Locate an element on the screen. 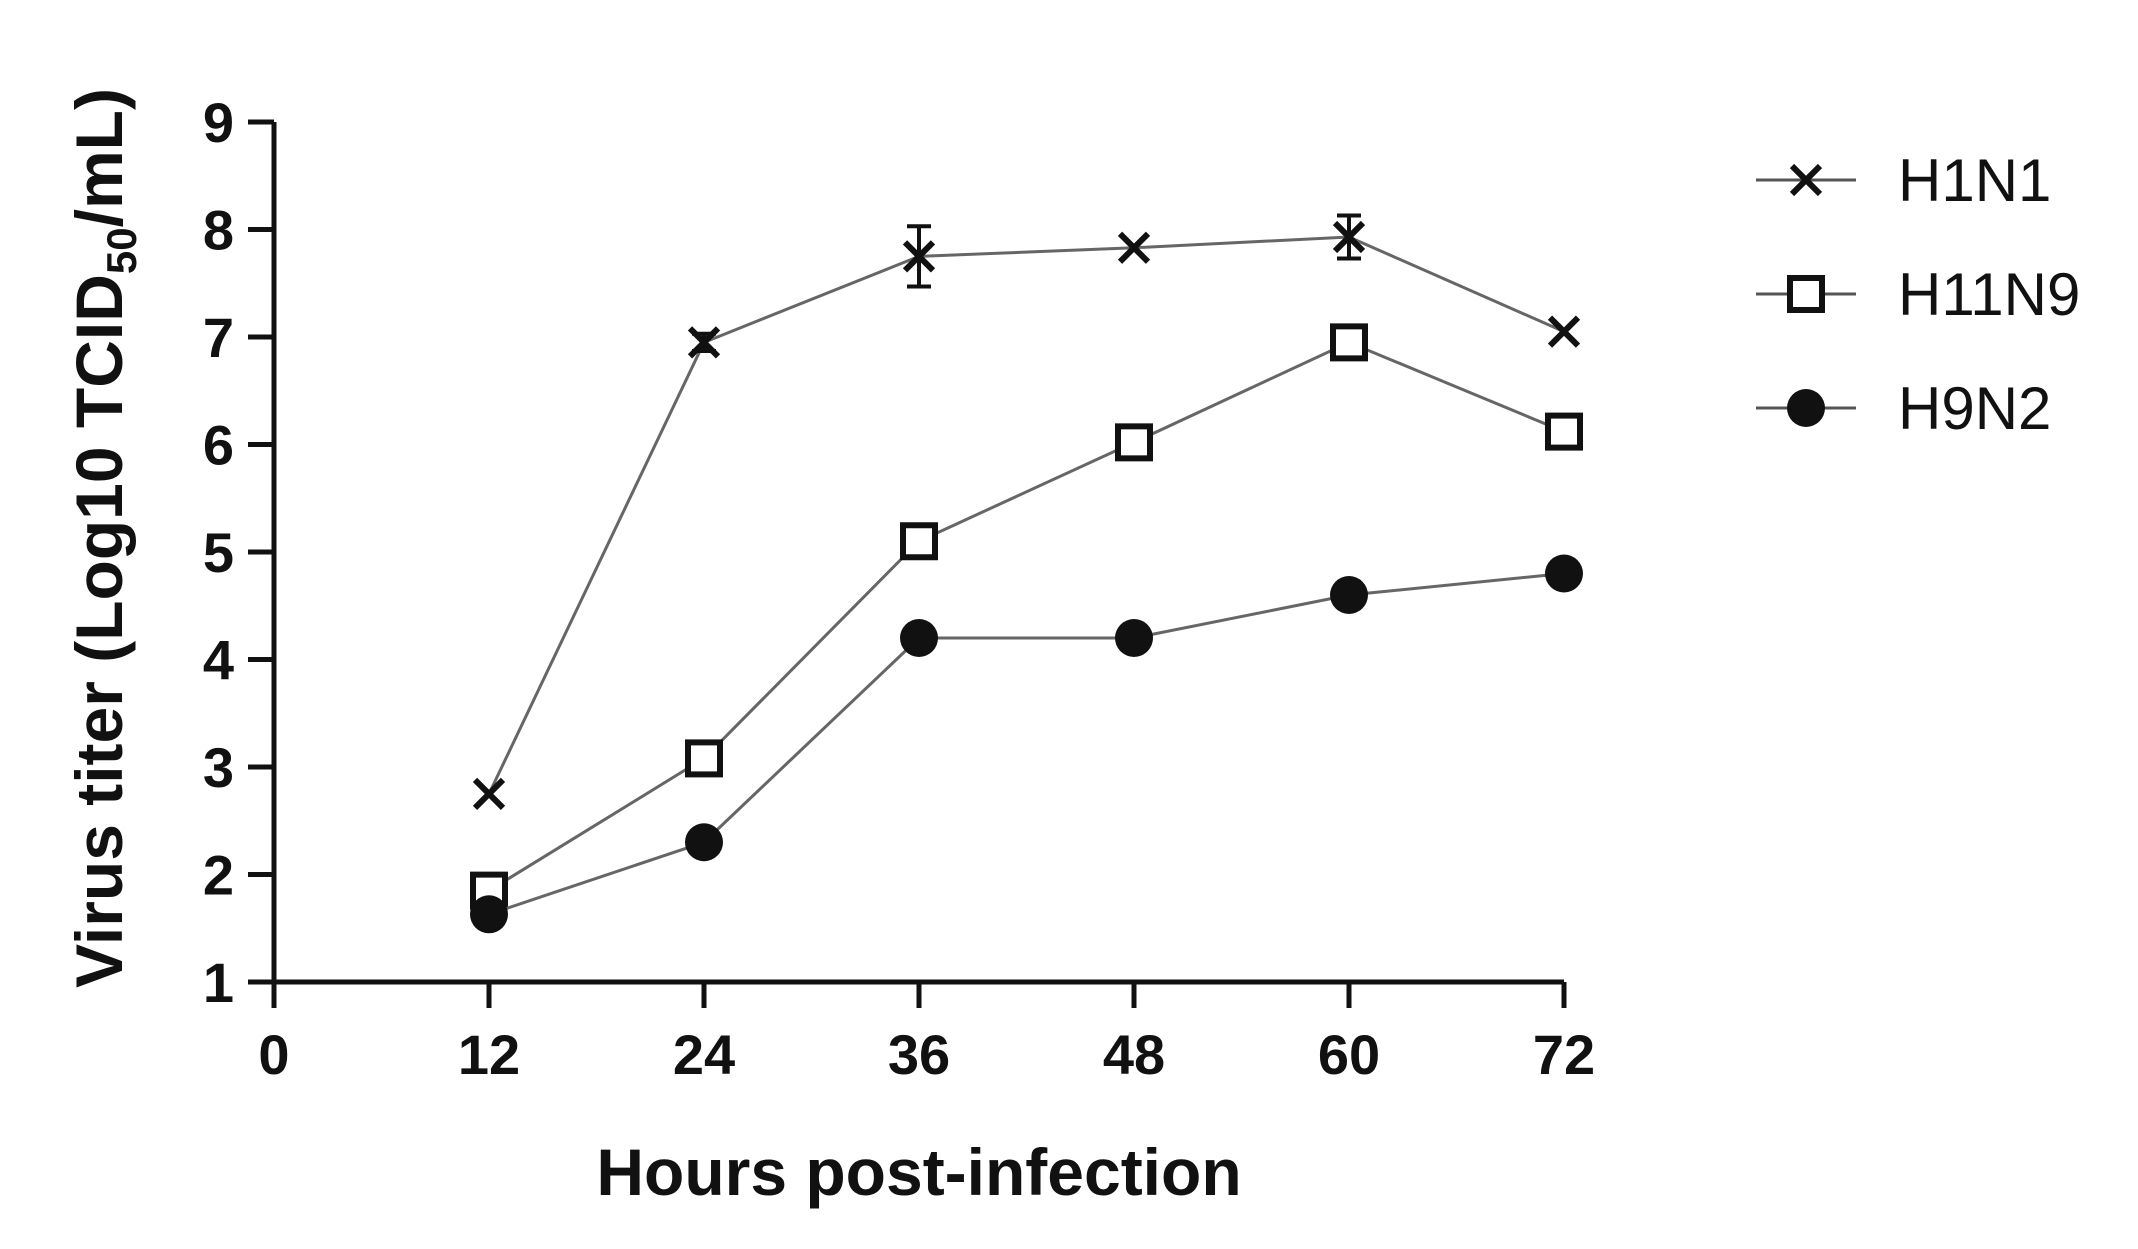  legend-marker-h11n9 is located at coordinates (1806, 294).